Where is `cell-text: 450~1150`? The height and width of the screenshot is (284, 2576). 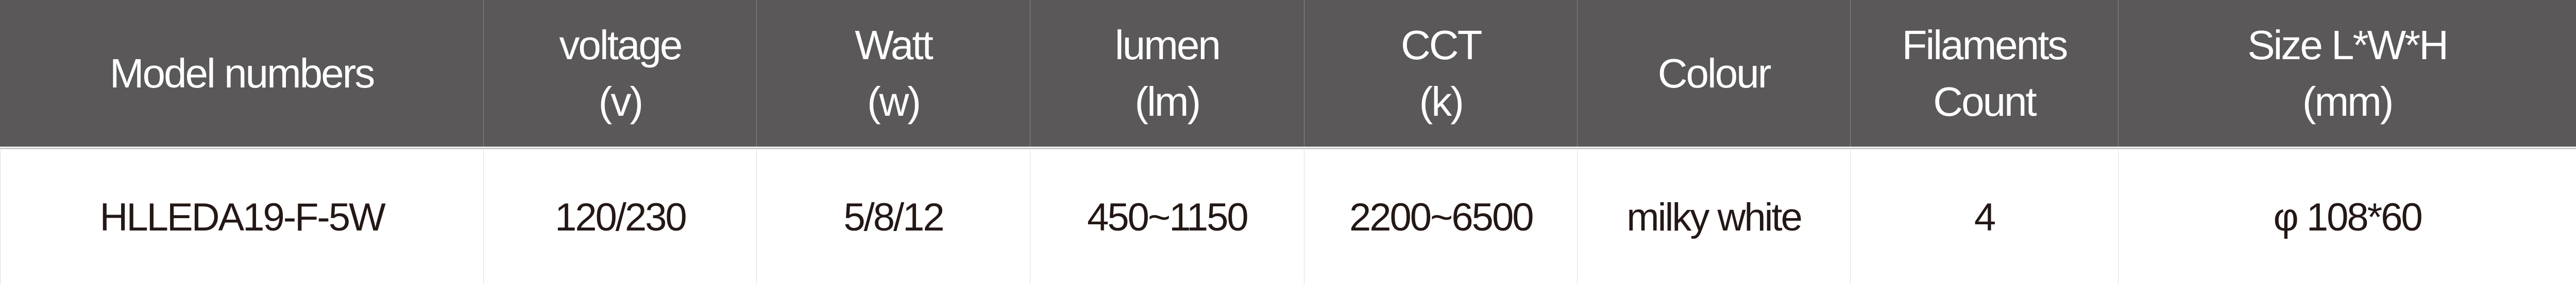 cell-text: 450~1150 is located at coordinates (1168, 217).